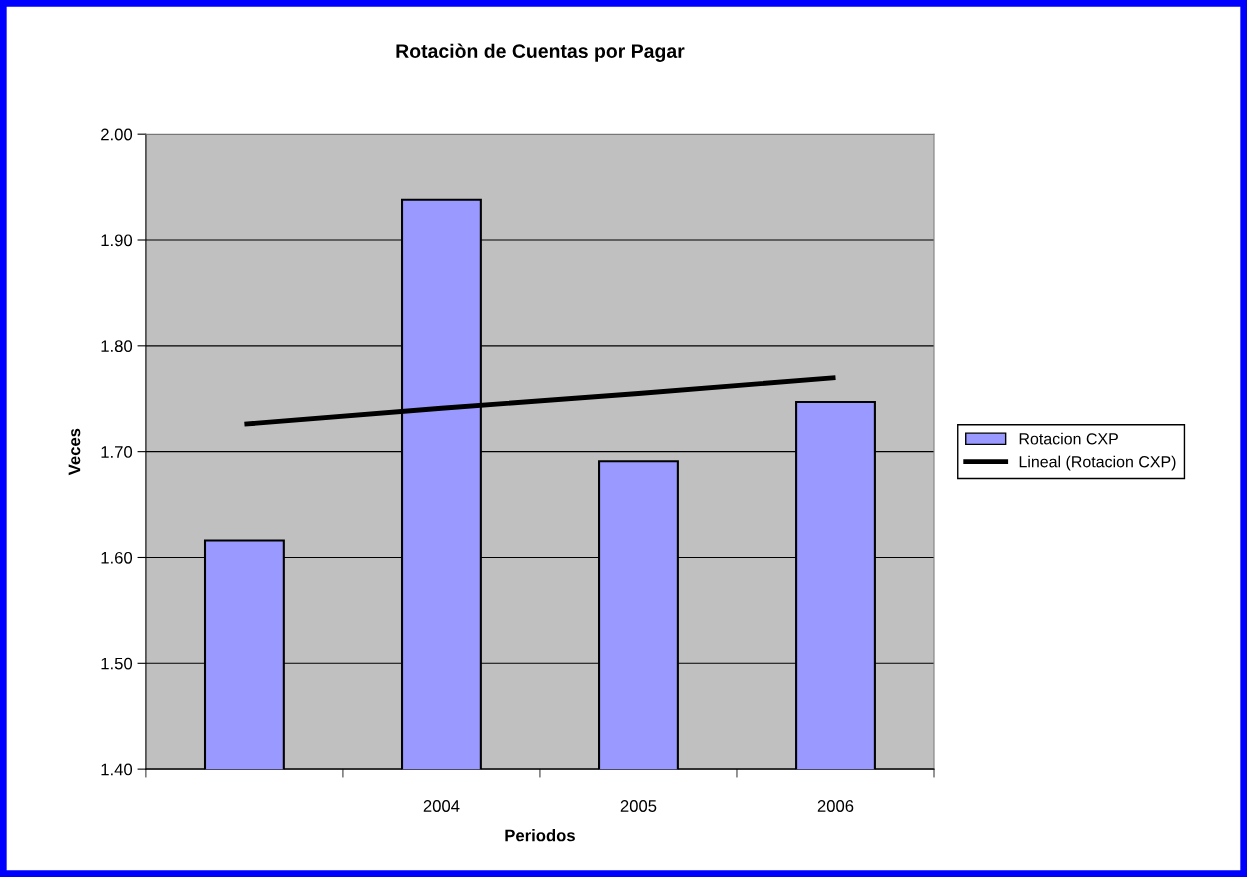 The width and height of the screenshot is (1247, 877). Describe the element at coordinates (117, 769) in the screenshot. I see `y-tick-label: 1.40` at that location.